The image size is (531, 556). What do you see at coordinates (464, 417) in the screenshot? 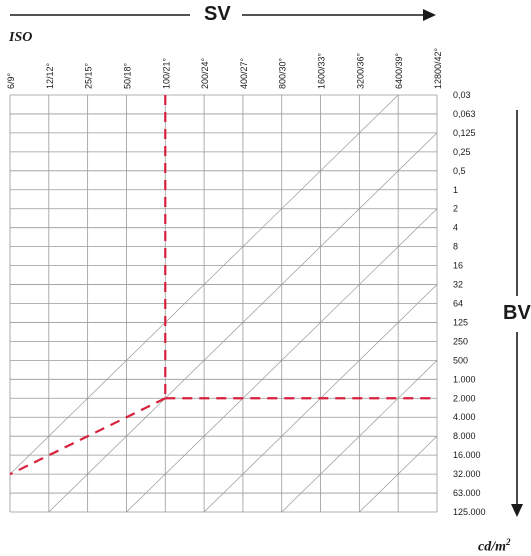
I see `luminance-tick-label: 4.000` at bounding box center [464, 417].